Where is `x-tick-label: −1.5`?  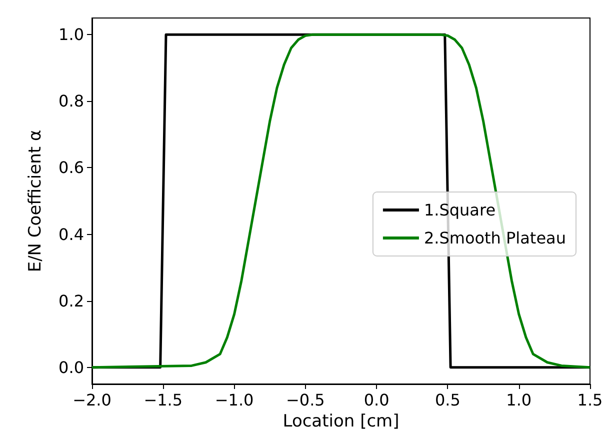 x-tick-label: −1.5 is located at coordinates (163, 400).